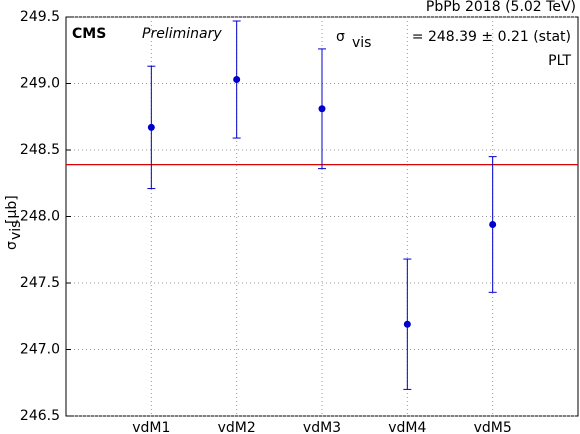  What do you see at coordinates (182, 34) in the screenshot?
I see `status-label: Preliminary` at bounding box center [182, 34].